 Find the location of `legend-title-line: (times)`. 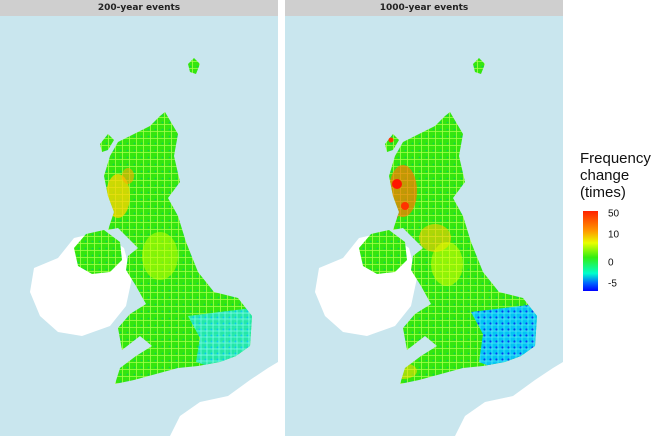

legend-title-line: (times) is located at coordinates (603, 192).